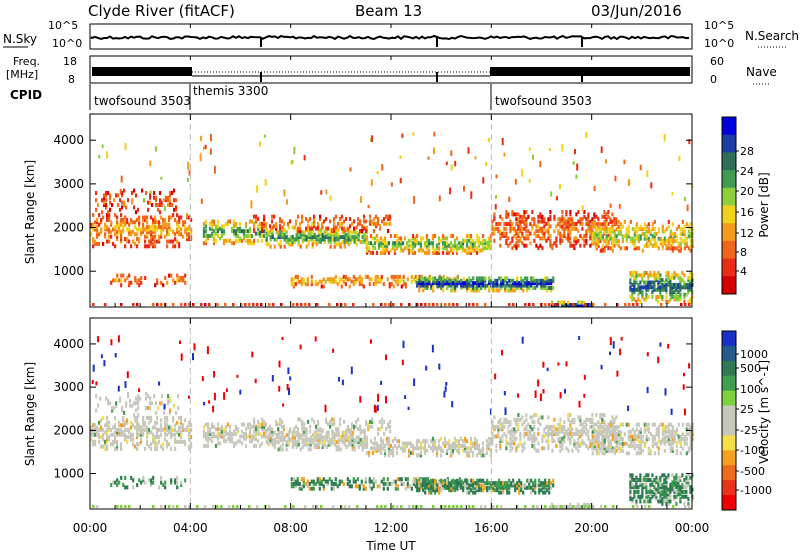 The height and width of the screenshot is (554, 800). I want to click on power-colorbar-tick-1: 24, so click(747, 171).